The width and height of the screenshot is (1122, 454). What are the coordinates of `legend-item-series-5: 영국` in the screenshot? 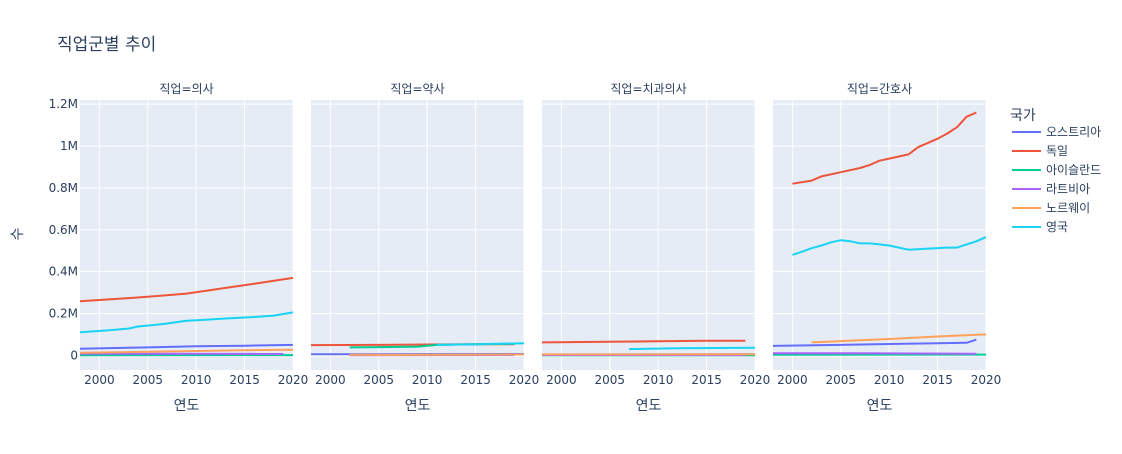 It's located at (1040, 227).